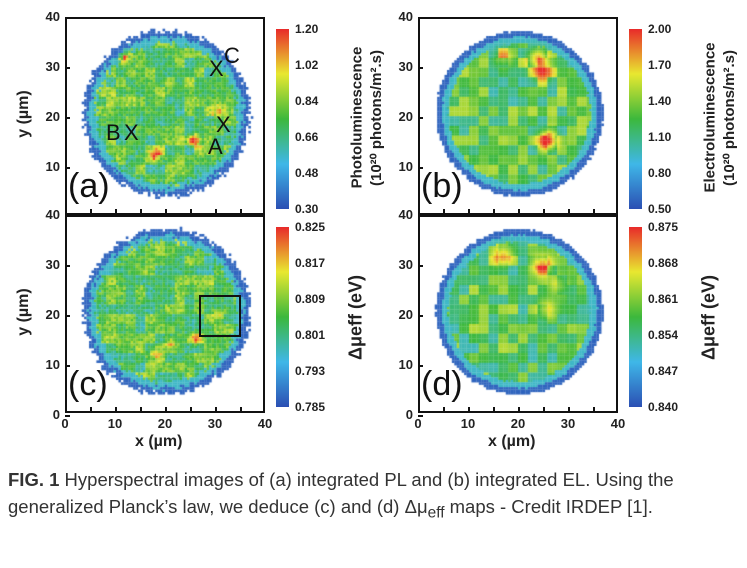  Describe the element at coordinates (442, 186) in the screenshot. I see `panel-label: (b)` at that location.